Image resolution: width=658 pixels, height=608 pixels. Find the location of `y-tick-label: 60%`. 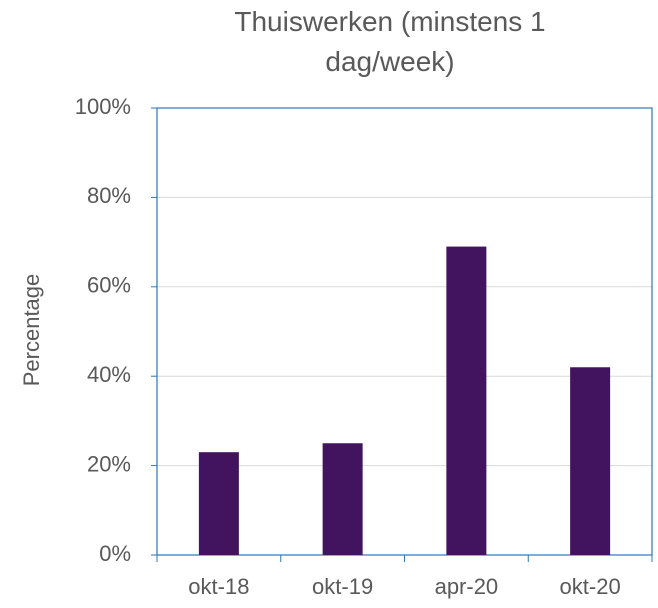

y-tick-label: 60% is located at coordinates (109, 285).